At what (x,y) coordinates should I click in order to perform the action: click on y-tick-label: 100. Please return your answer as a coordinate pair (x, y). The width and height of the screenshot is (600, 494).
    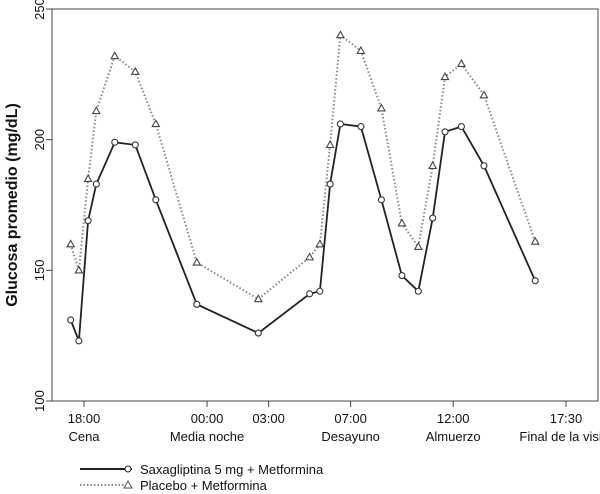
    Looking at the image, I should click on (39, 401).